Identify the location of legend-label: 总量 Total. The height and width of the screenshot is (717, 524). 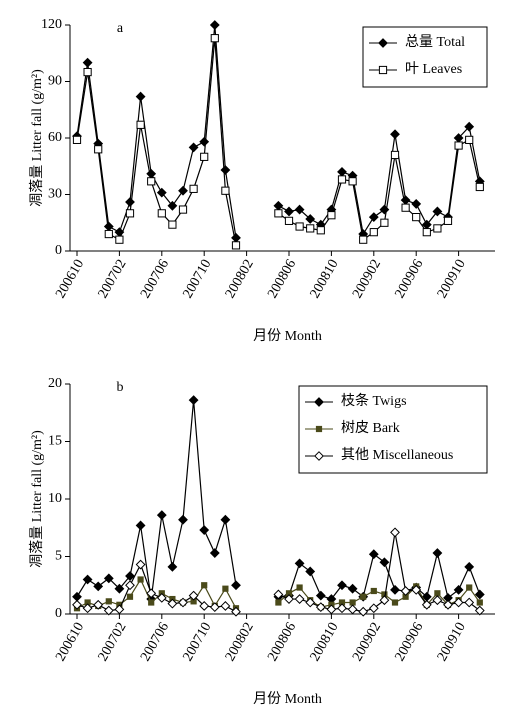
(435, 42).